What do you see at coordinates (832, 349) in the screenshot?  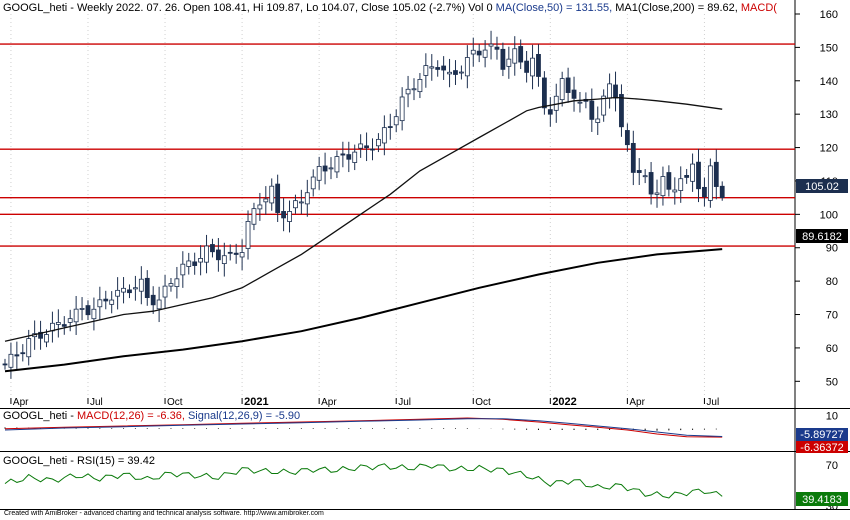 I see `price-tick-label: 60` at bounding box center [832, 349].